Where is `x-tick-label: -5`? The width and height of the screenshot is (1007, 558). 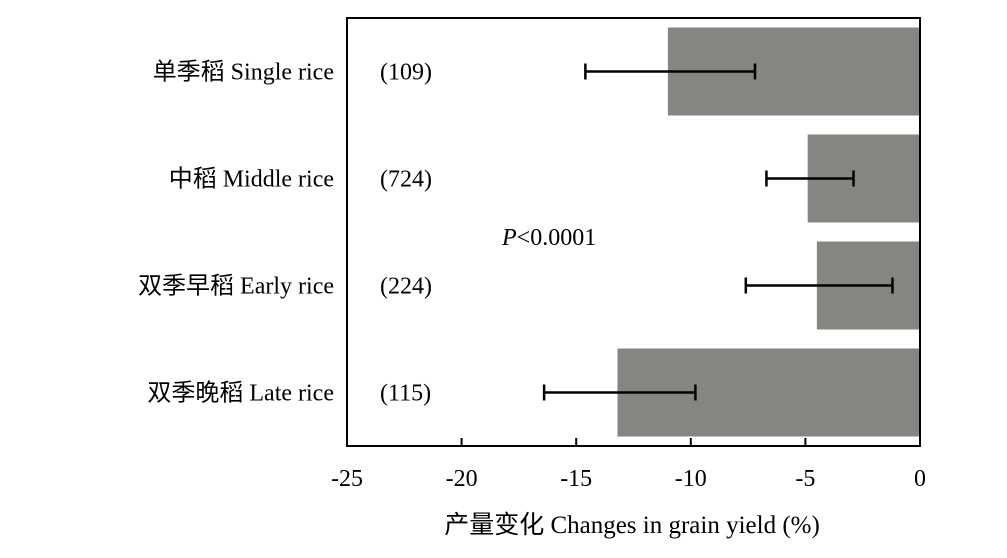 x-tick-label: -5 is located at coordinates (805, 479).